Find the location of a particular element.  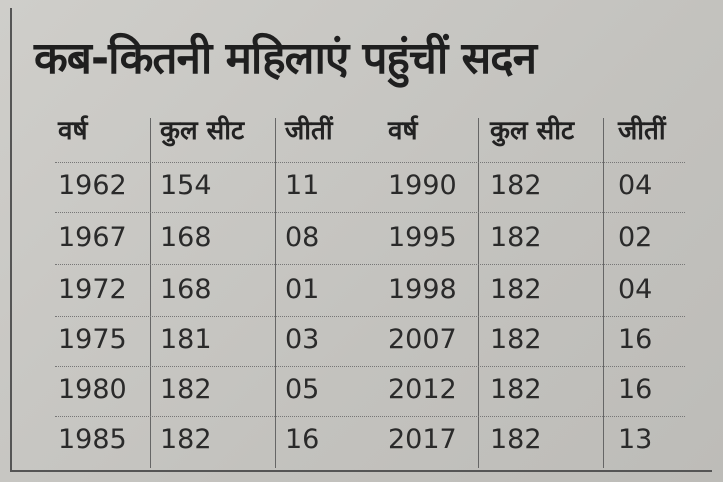

table-cell: 05 is located at coordinates (302, 389).